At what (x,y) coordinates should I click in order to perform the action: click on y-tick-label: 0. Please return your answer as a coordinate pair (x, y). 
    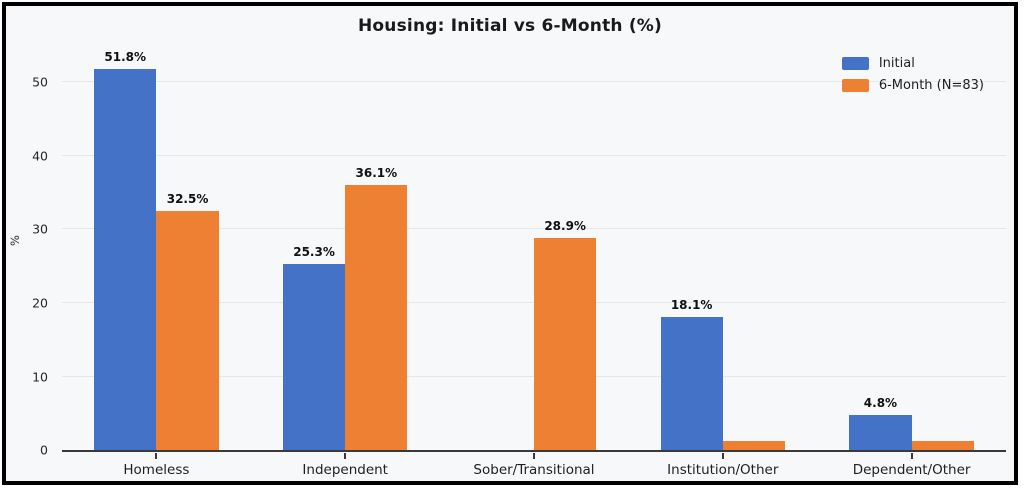
    Looking at the image, I should click on (44, 450).